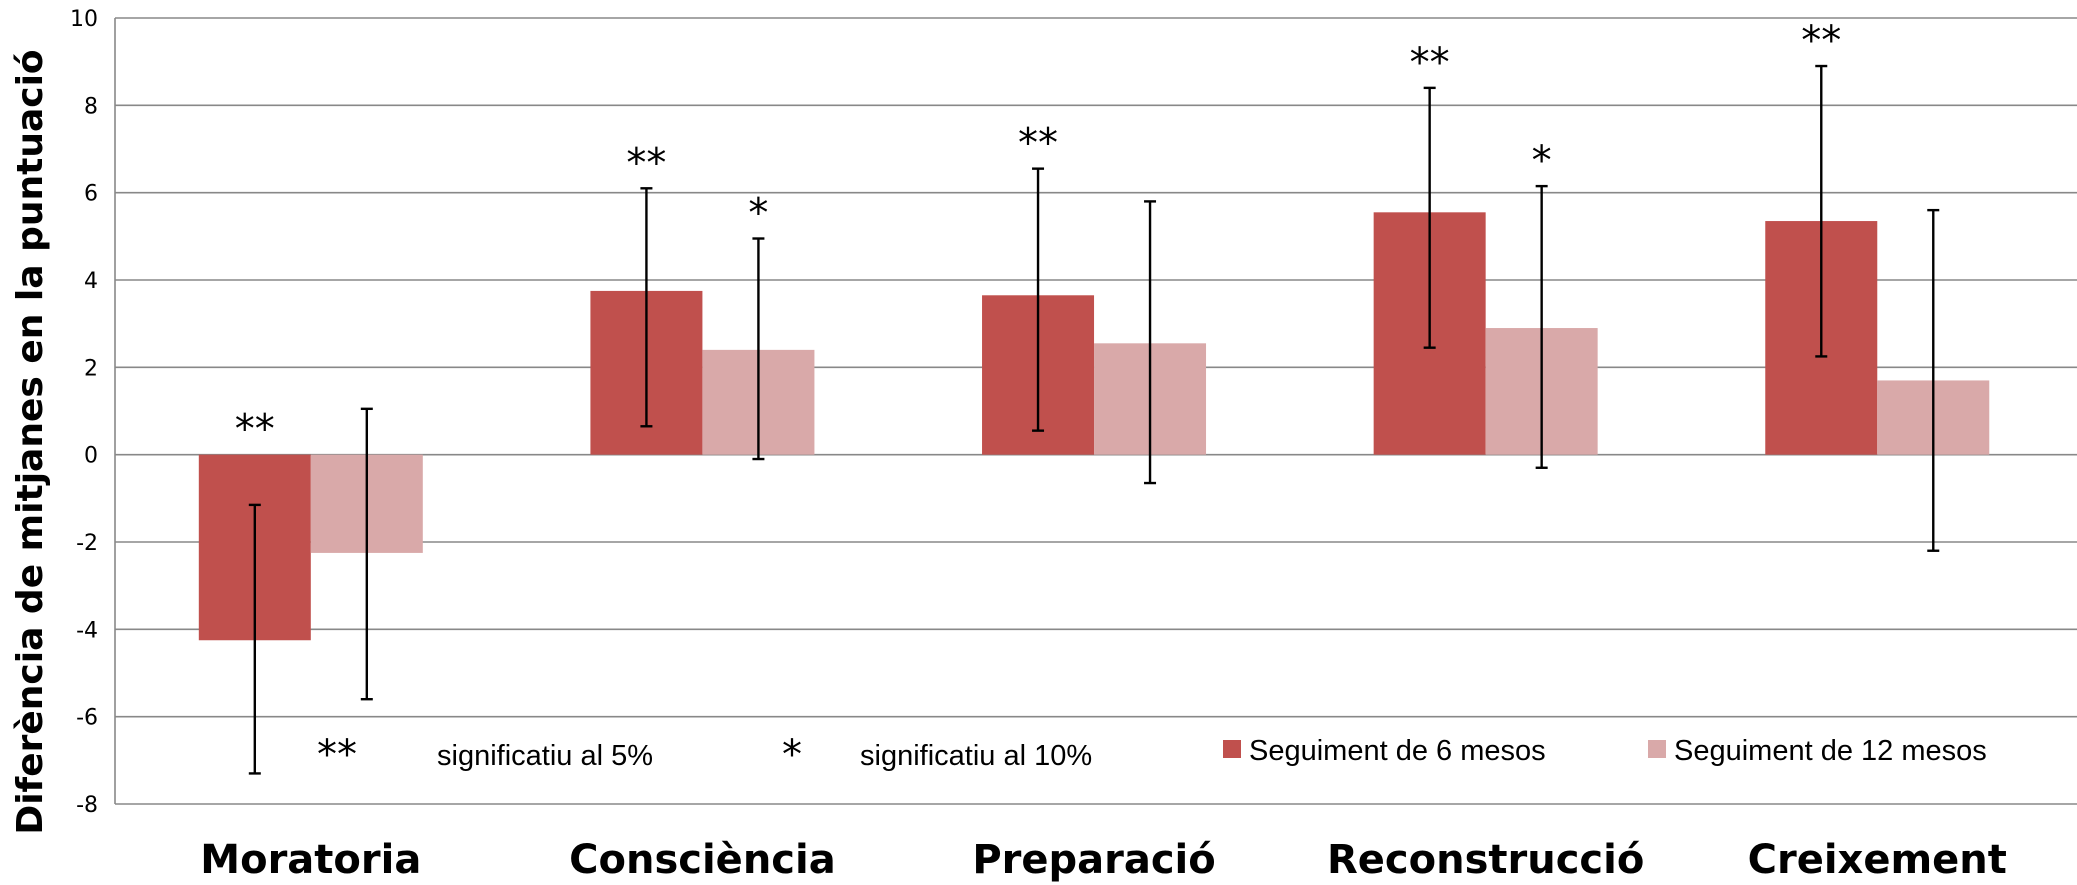 Image resolution: width=2077 pixels, height=885 pixels. What do you see at coordinates (792, 755) in the screenshot?
I see `significance-symbol: *` at bounding box center [792, 755].